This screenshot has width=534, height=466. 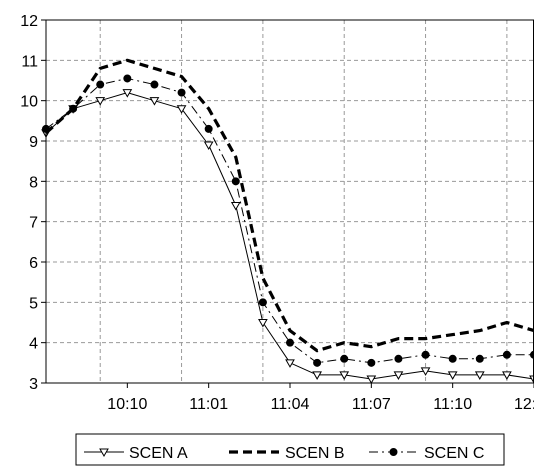 What do you see at coordinates (29, 61) in the screenshot?
I see `y-tick-label: 11` at bounding box center [29, 61].